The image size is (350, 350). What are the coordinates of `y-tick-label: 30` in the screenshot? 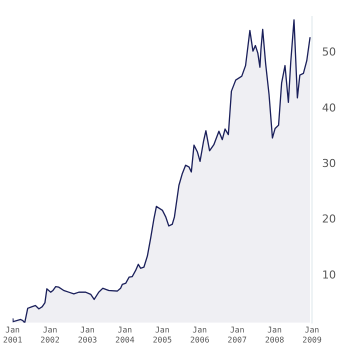 It's located at (329, 163).